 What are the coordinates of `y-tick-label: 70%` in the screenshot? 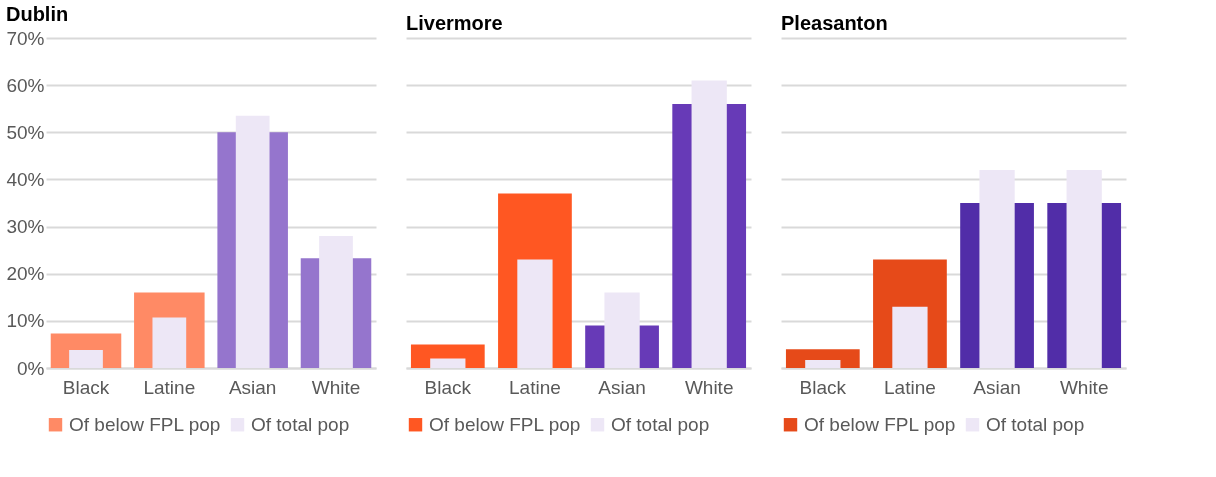 It's located at (25, 38).